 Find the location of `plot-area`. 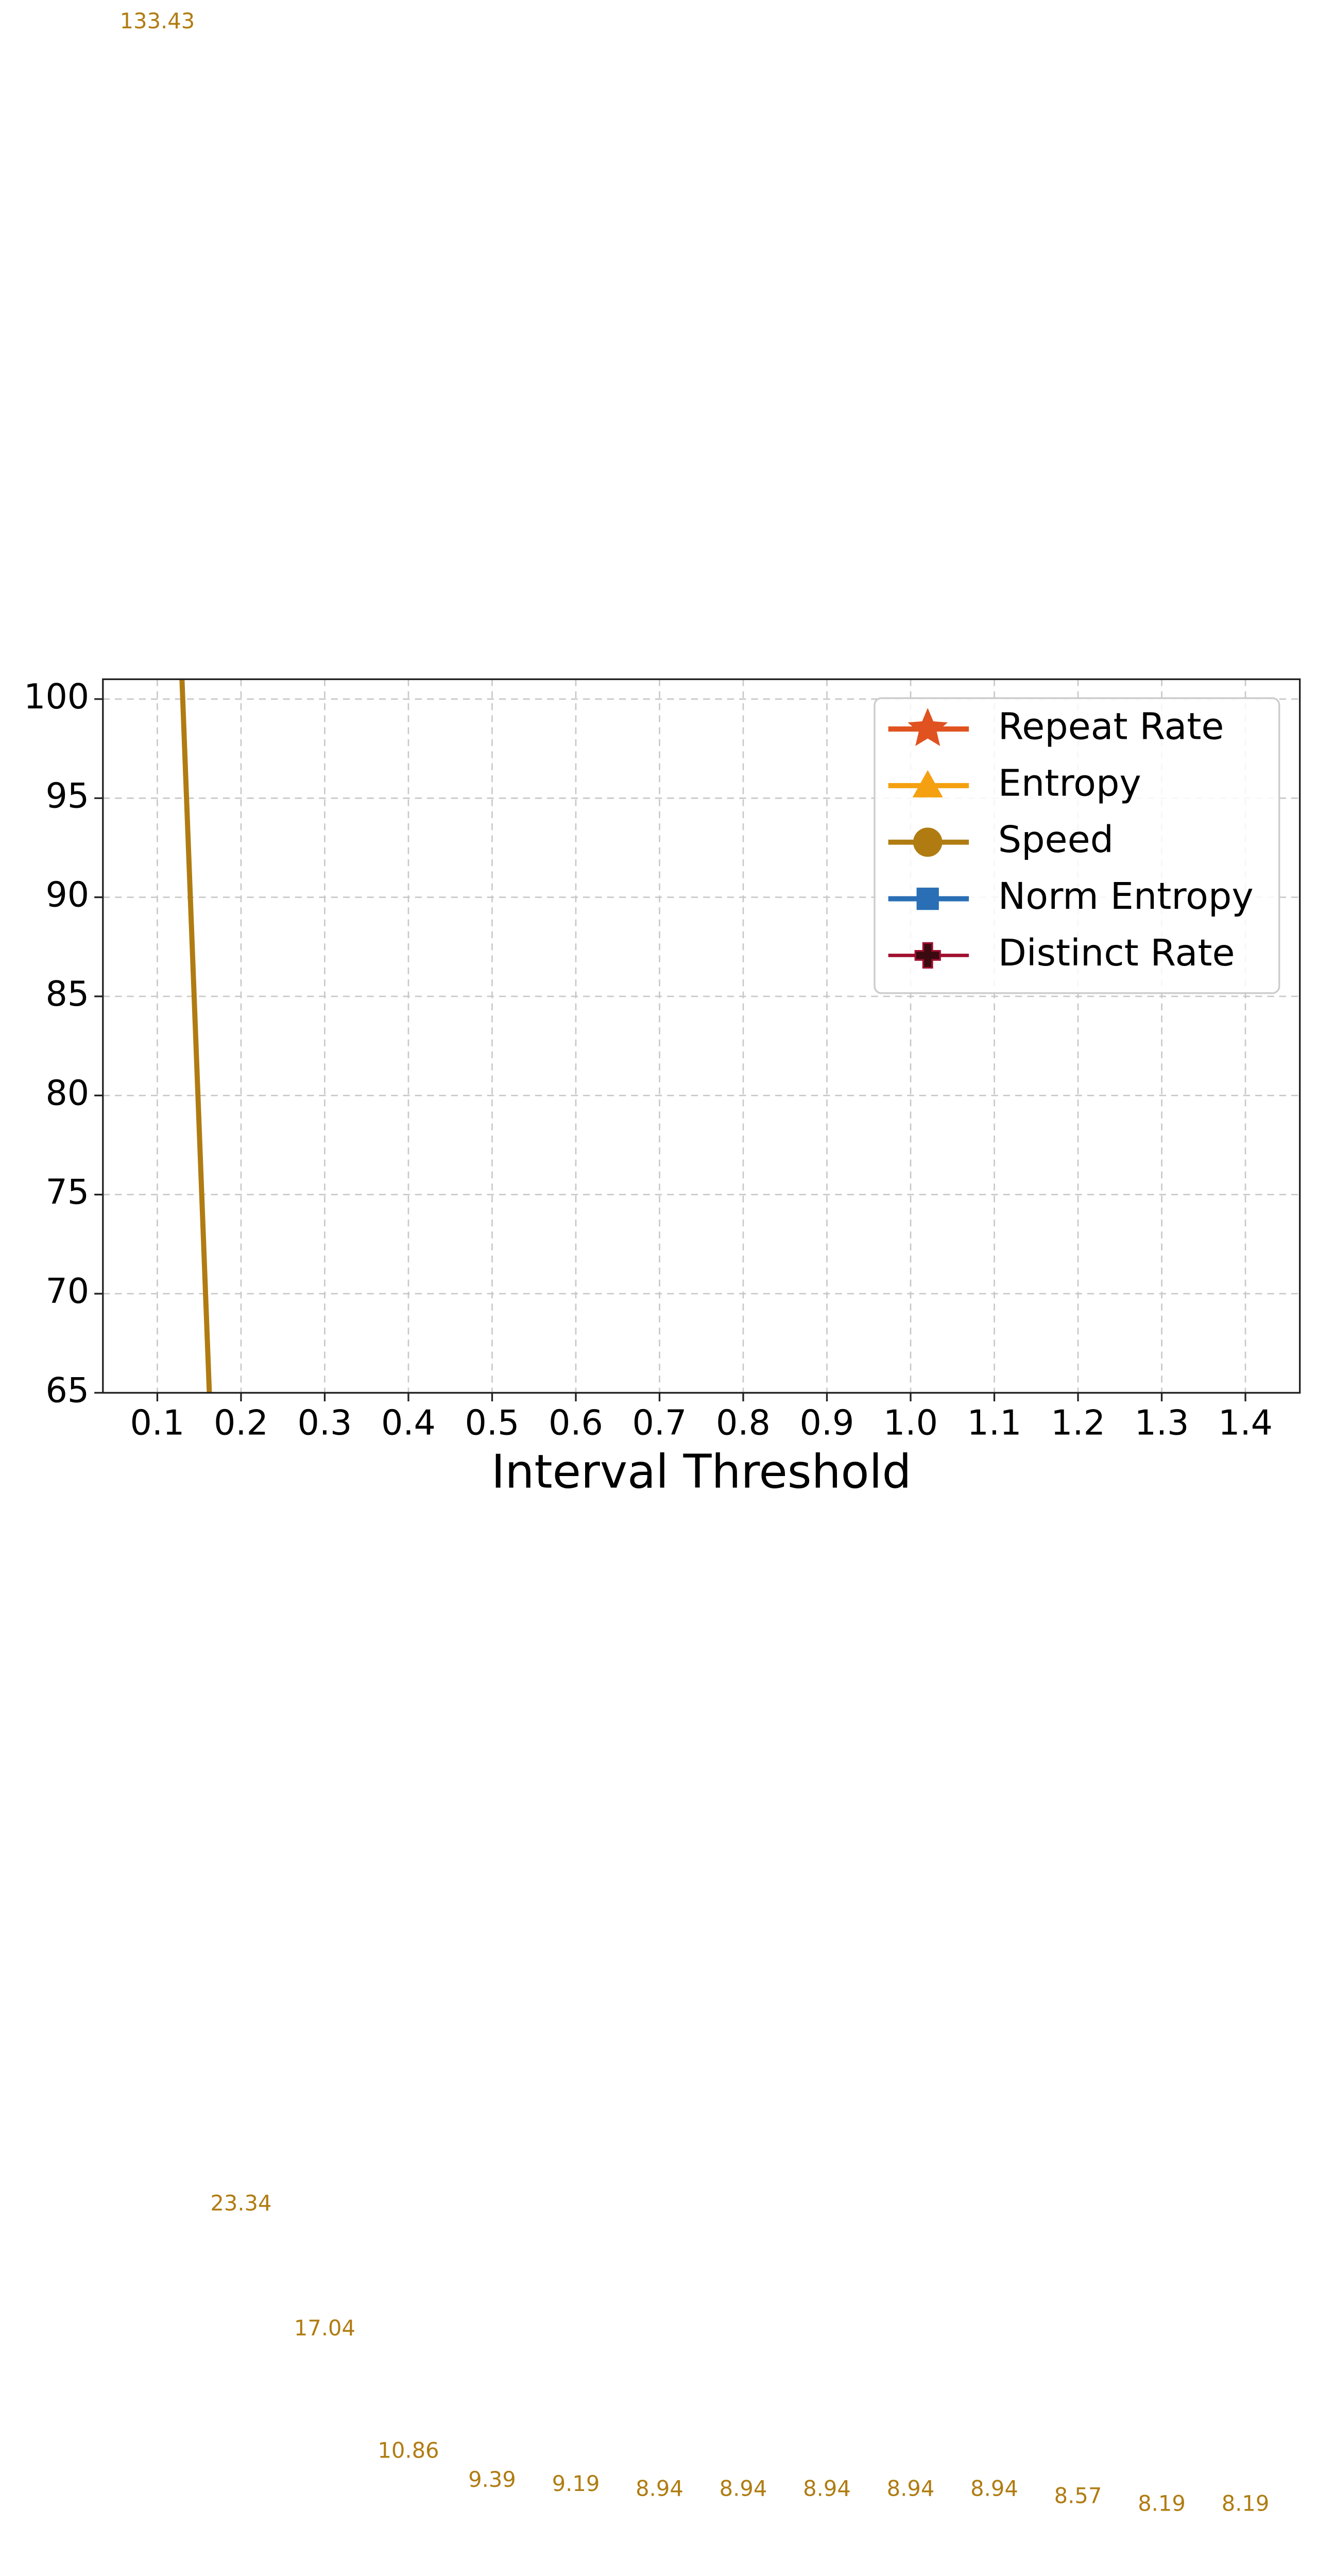

plot-area is located at coordinates (195, 1036).